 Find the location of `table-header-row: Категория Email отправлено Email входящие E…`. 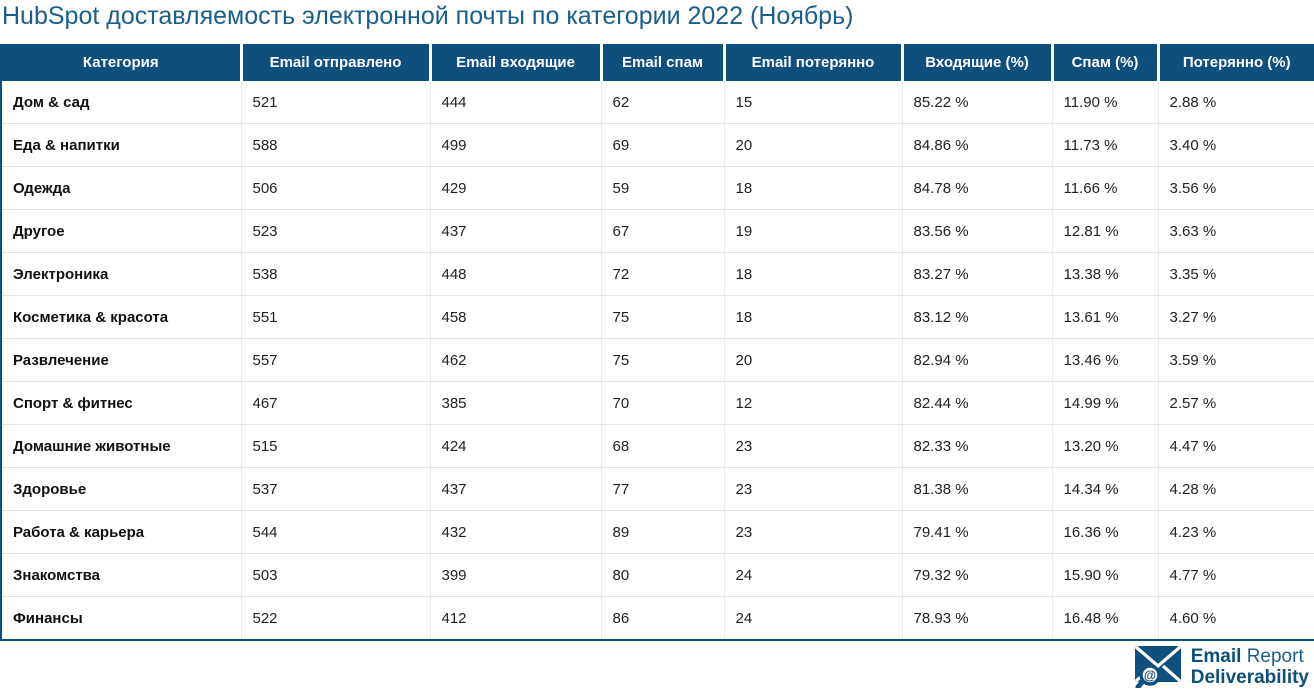

table-header-row: Категория Email отправлено Email входящие E… is located at coordinates (657, 62).